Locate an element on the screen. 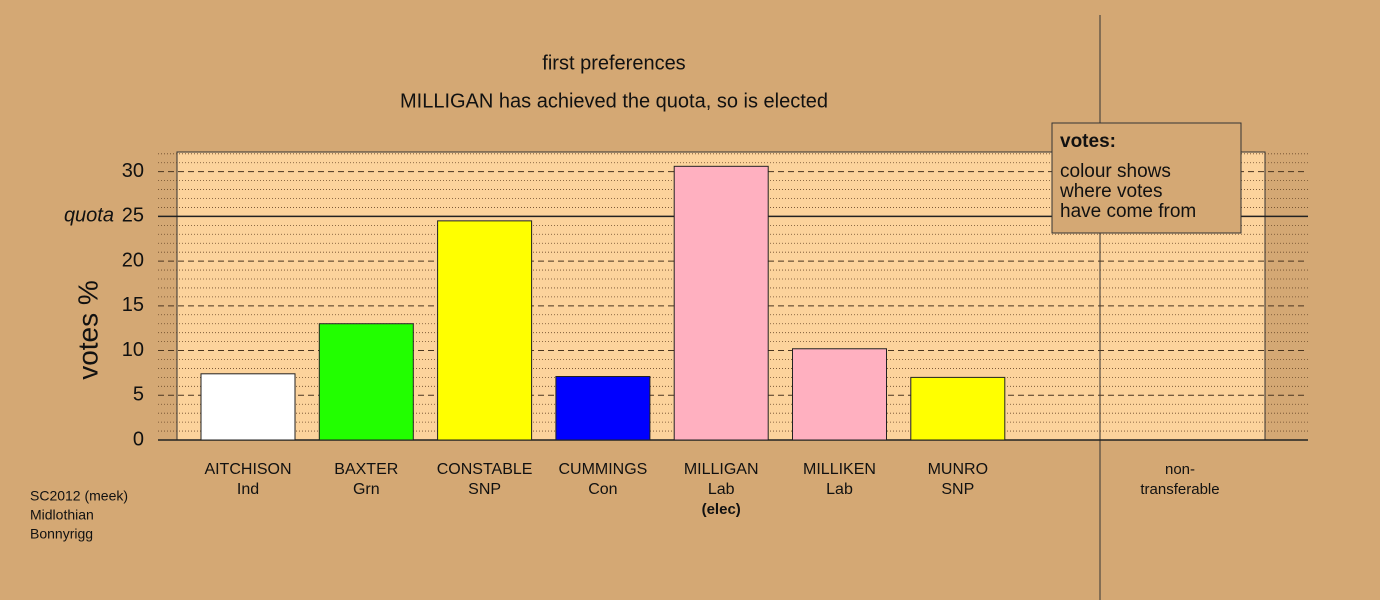 This screenshot has height=600, width=1380. legend-box is located at coordinates (1146, 178).